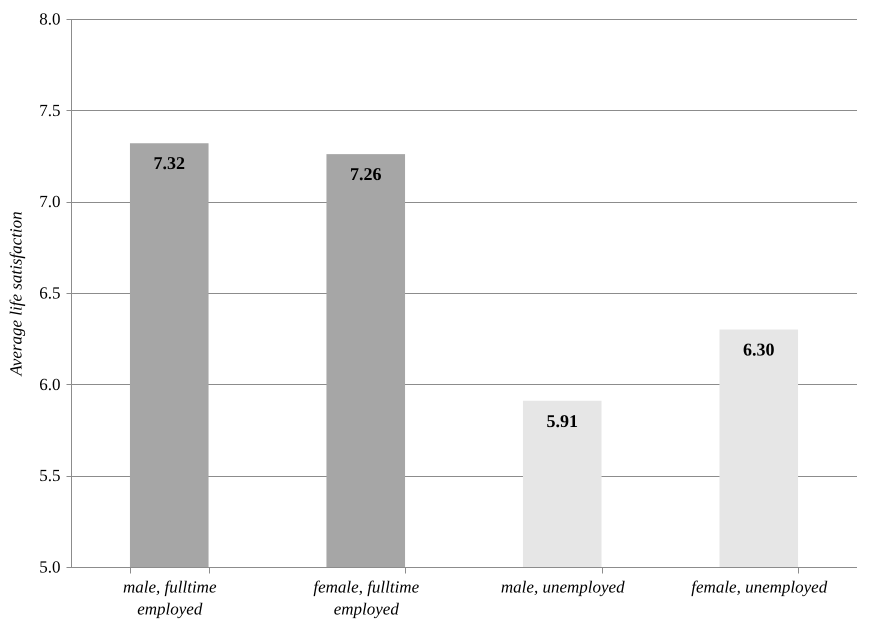  What do you see at coordinates (49, 110) in the screenshot?
I see `y-tick-label: 7.5` at bounding box center [49, 110].